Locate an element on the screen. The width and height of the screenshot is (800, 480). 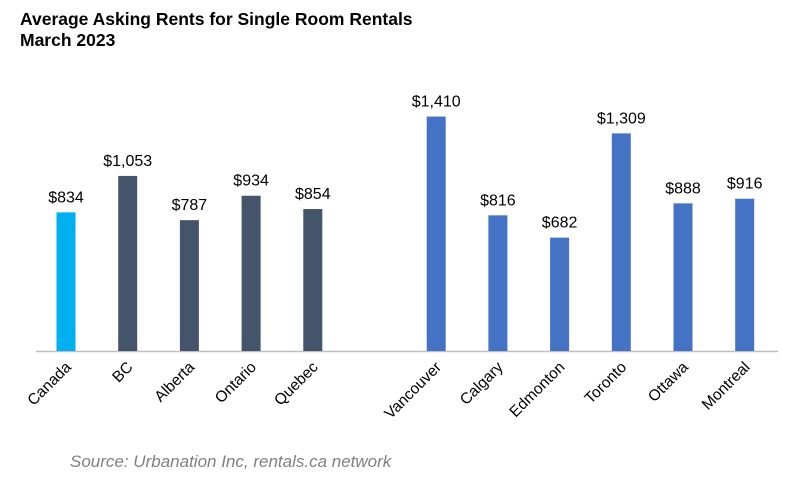
x-tick-label-quebec: Quebec is located at coordinates (296, 384).